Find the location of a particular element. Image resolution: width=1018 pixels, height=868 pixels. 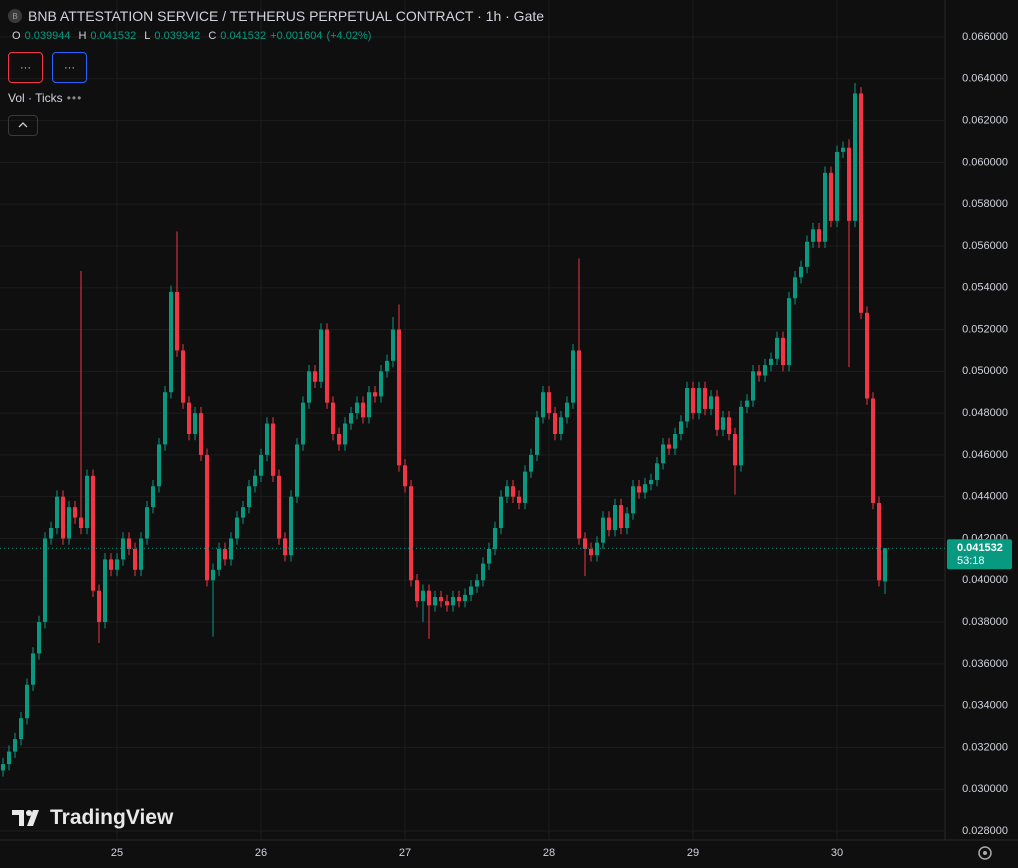

ohlc-value: 0.039342 is located at coordinates (177, 36).